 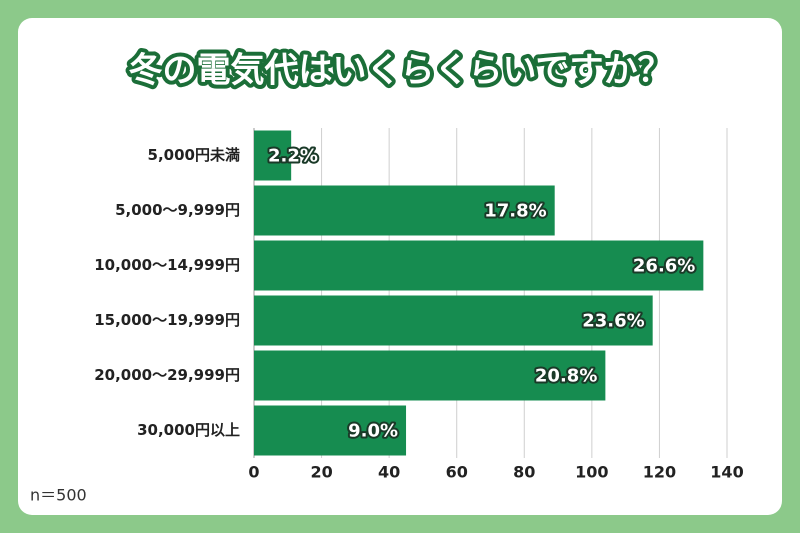 I want to click on x-tick-label: 100, so click(x=591, y=472).